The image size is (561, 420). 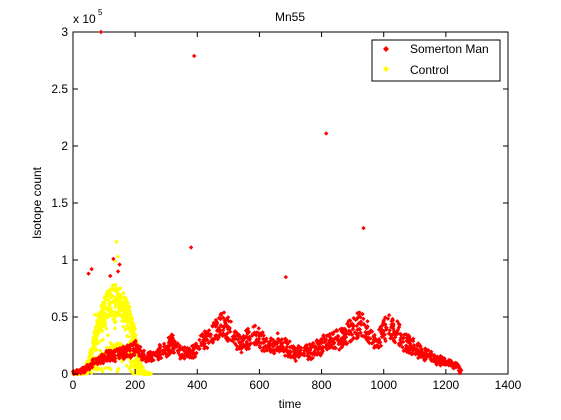 I want to click on x-tick-label: 800, so click(x=322, y=385).